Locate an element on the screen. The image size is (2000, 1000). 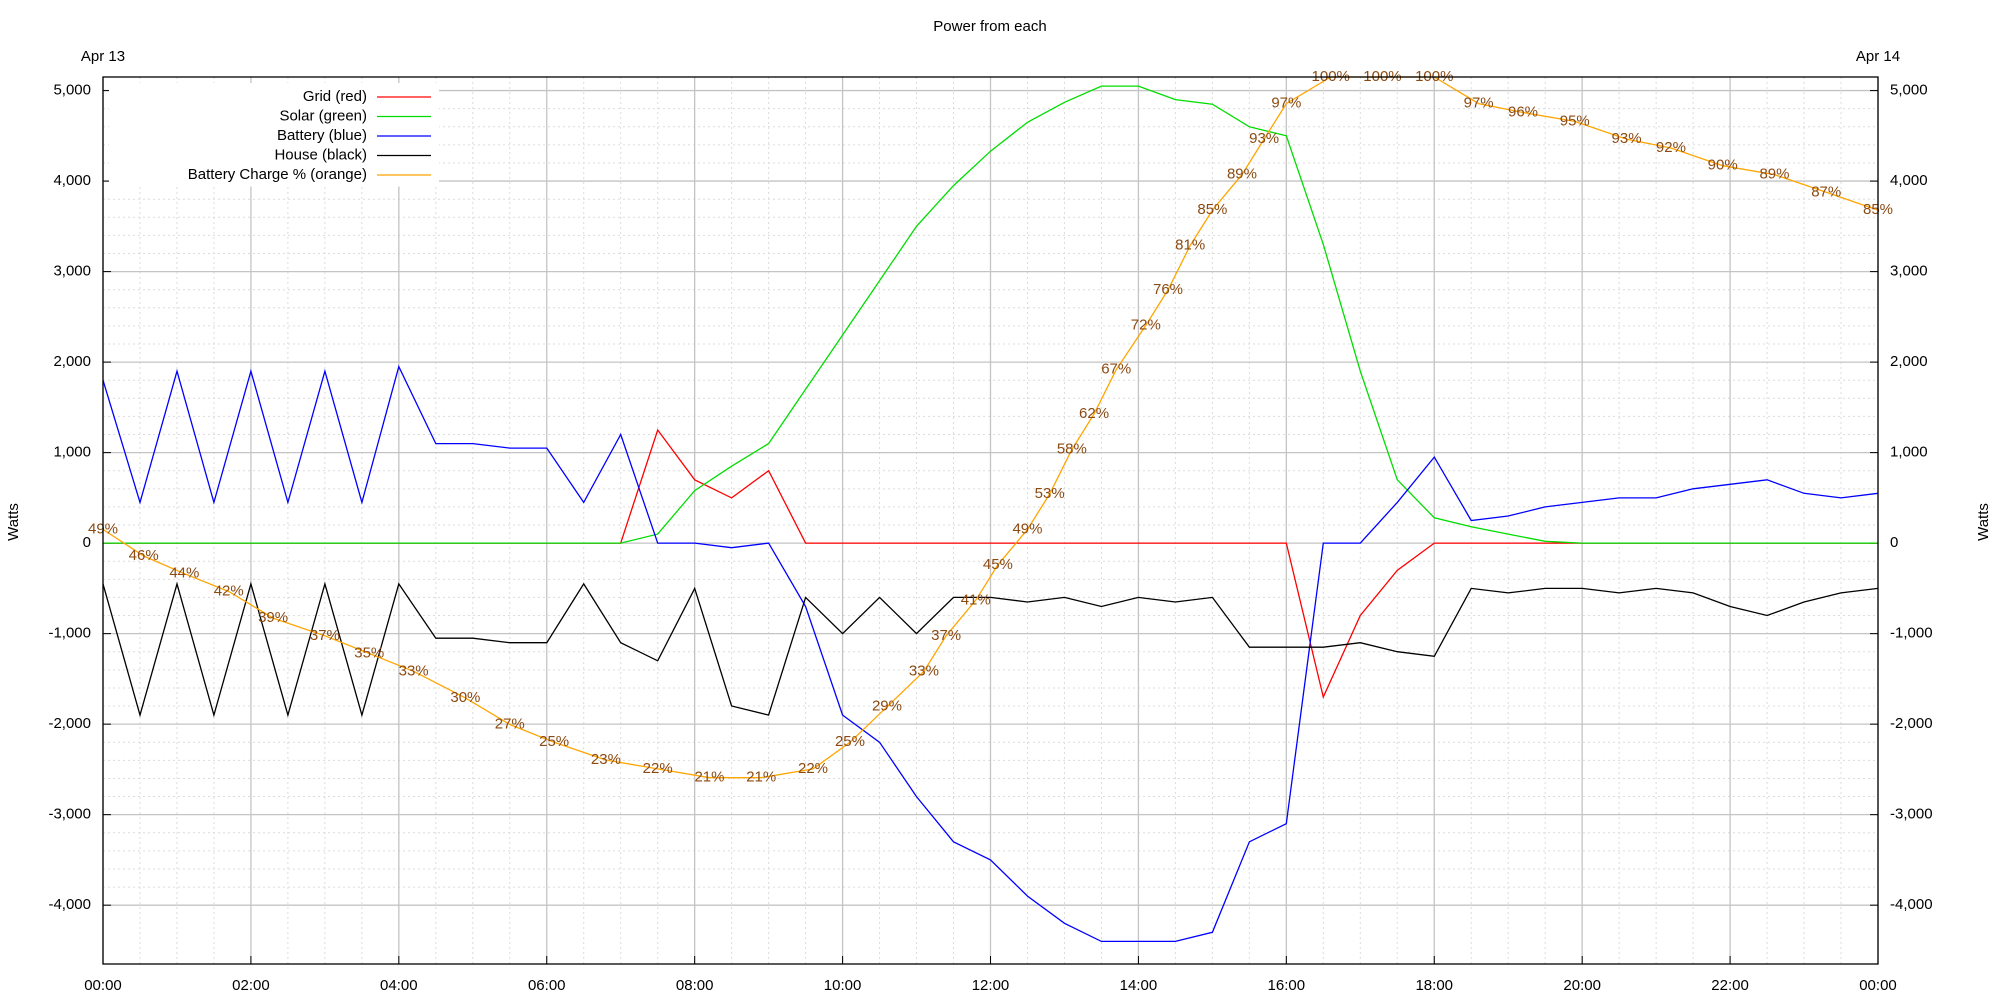
y-axis-label-right: Watts is located at coordinates (1983, 522).